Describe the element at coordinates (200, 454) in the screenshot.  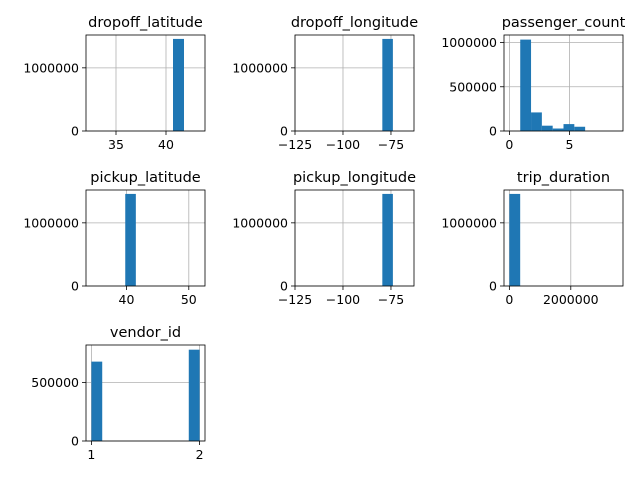
I see `x-tick-label: 2` at that location.